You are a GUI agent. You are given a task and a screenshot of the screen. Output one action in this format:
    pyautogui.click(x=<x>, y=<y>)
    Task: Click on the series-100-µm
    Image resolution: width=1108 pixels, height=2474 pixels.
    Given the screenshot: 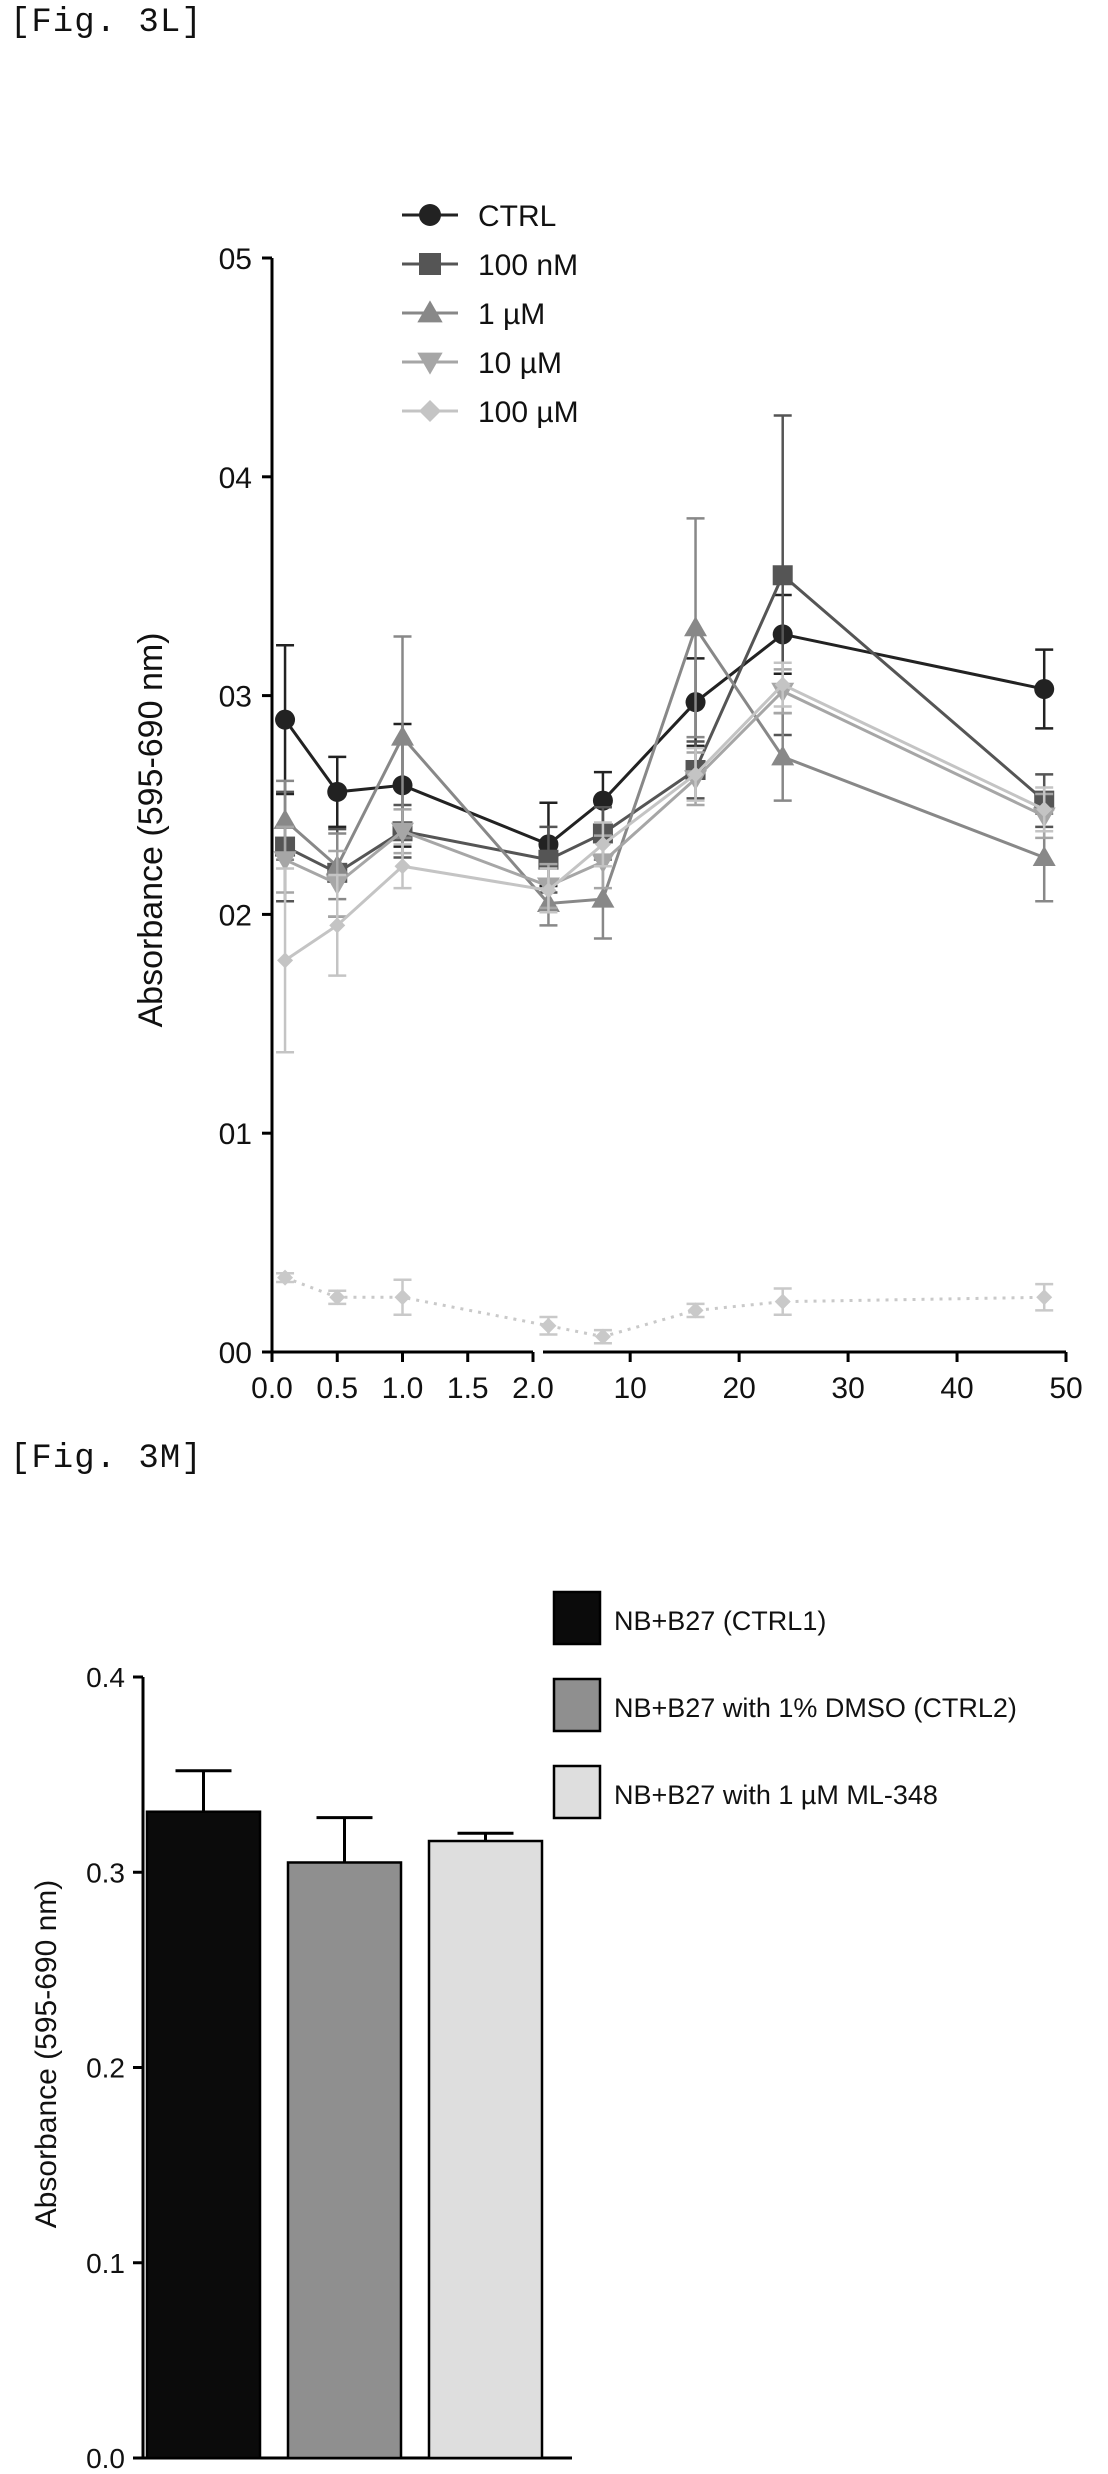 What is the action you would take?
    pyautogui.click(x=665, y=857)
    